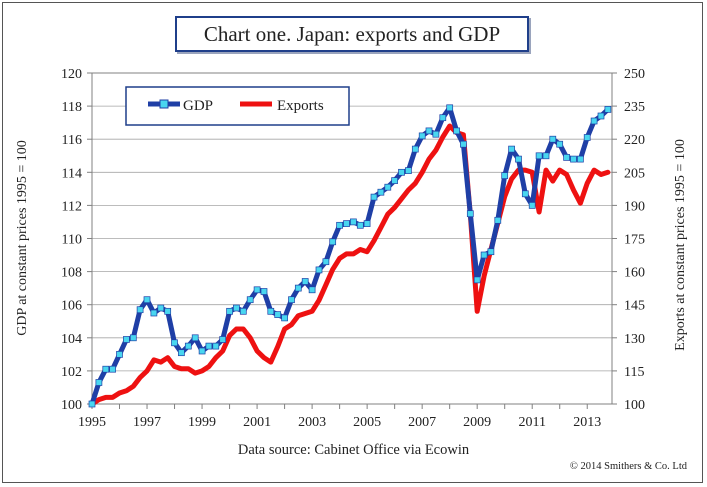 The image size is (707, 487). Describe the element at coordinates (72, 206) in the screenshot. I see `y-tick-label: 112` at that location.